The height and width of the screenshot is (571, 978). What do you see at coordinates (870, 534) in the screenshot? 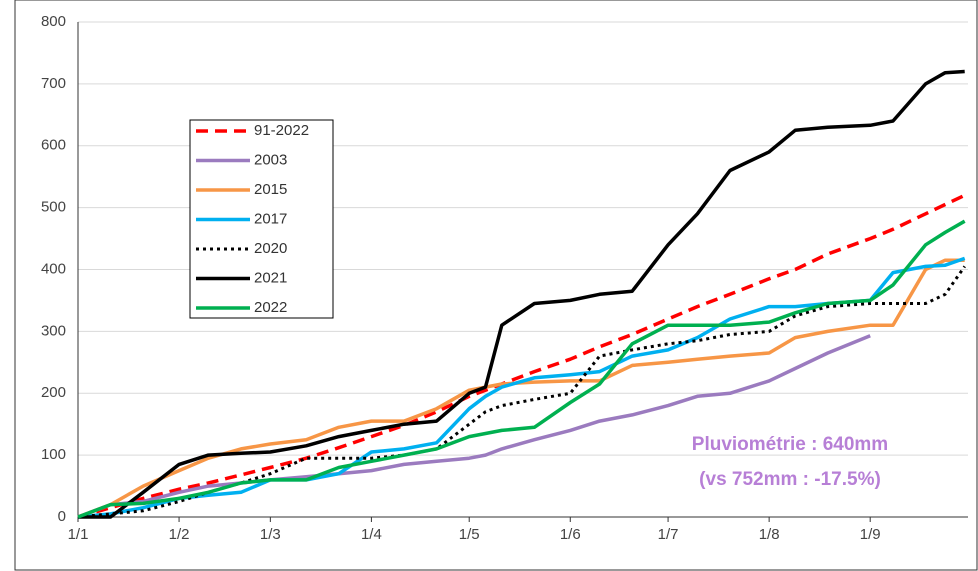
I see `x-tick-label: 1/9` at bounding box center [870, 534].